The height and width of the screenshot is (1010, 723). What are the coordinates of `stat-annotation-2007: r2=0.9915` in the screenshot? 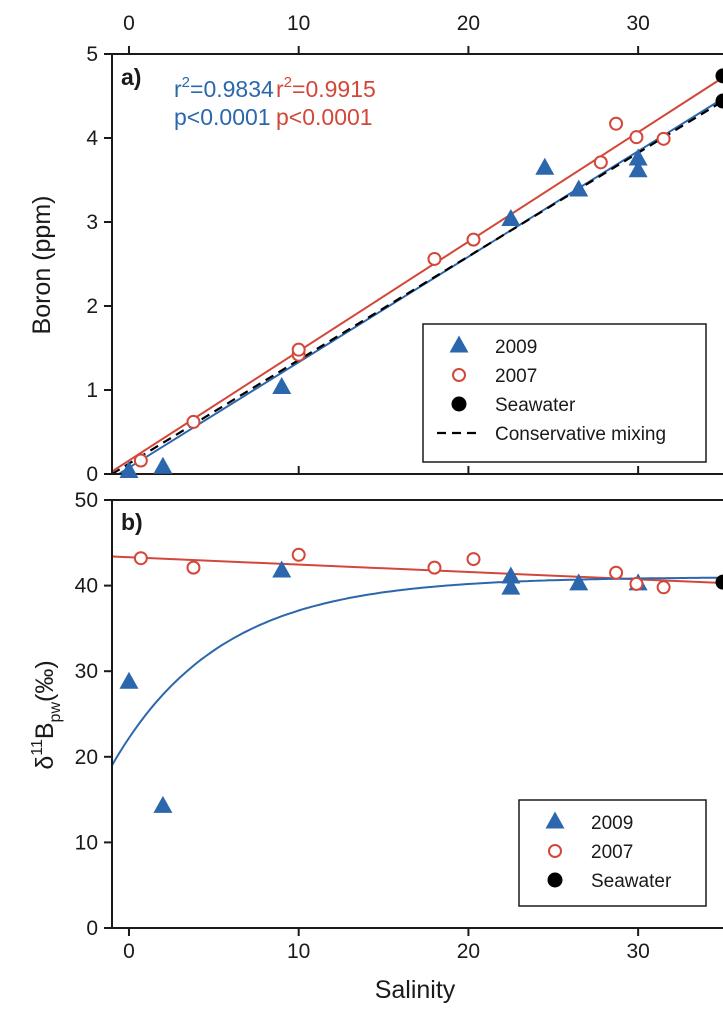 It's located at (326, 88).